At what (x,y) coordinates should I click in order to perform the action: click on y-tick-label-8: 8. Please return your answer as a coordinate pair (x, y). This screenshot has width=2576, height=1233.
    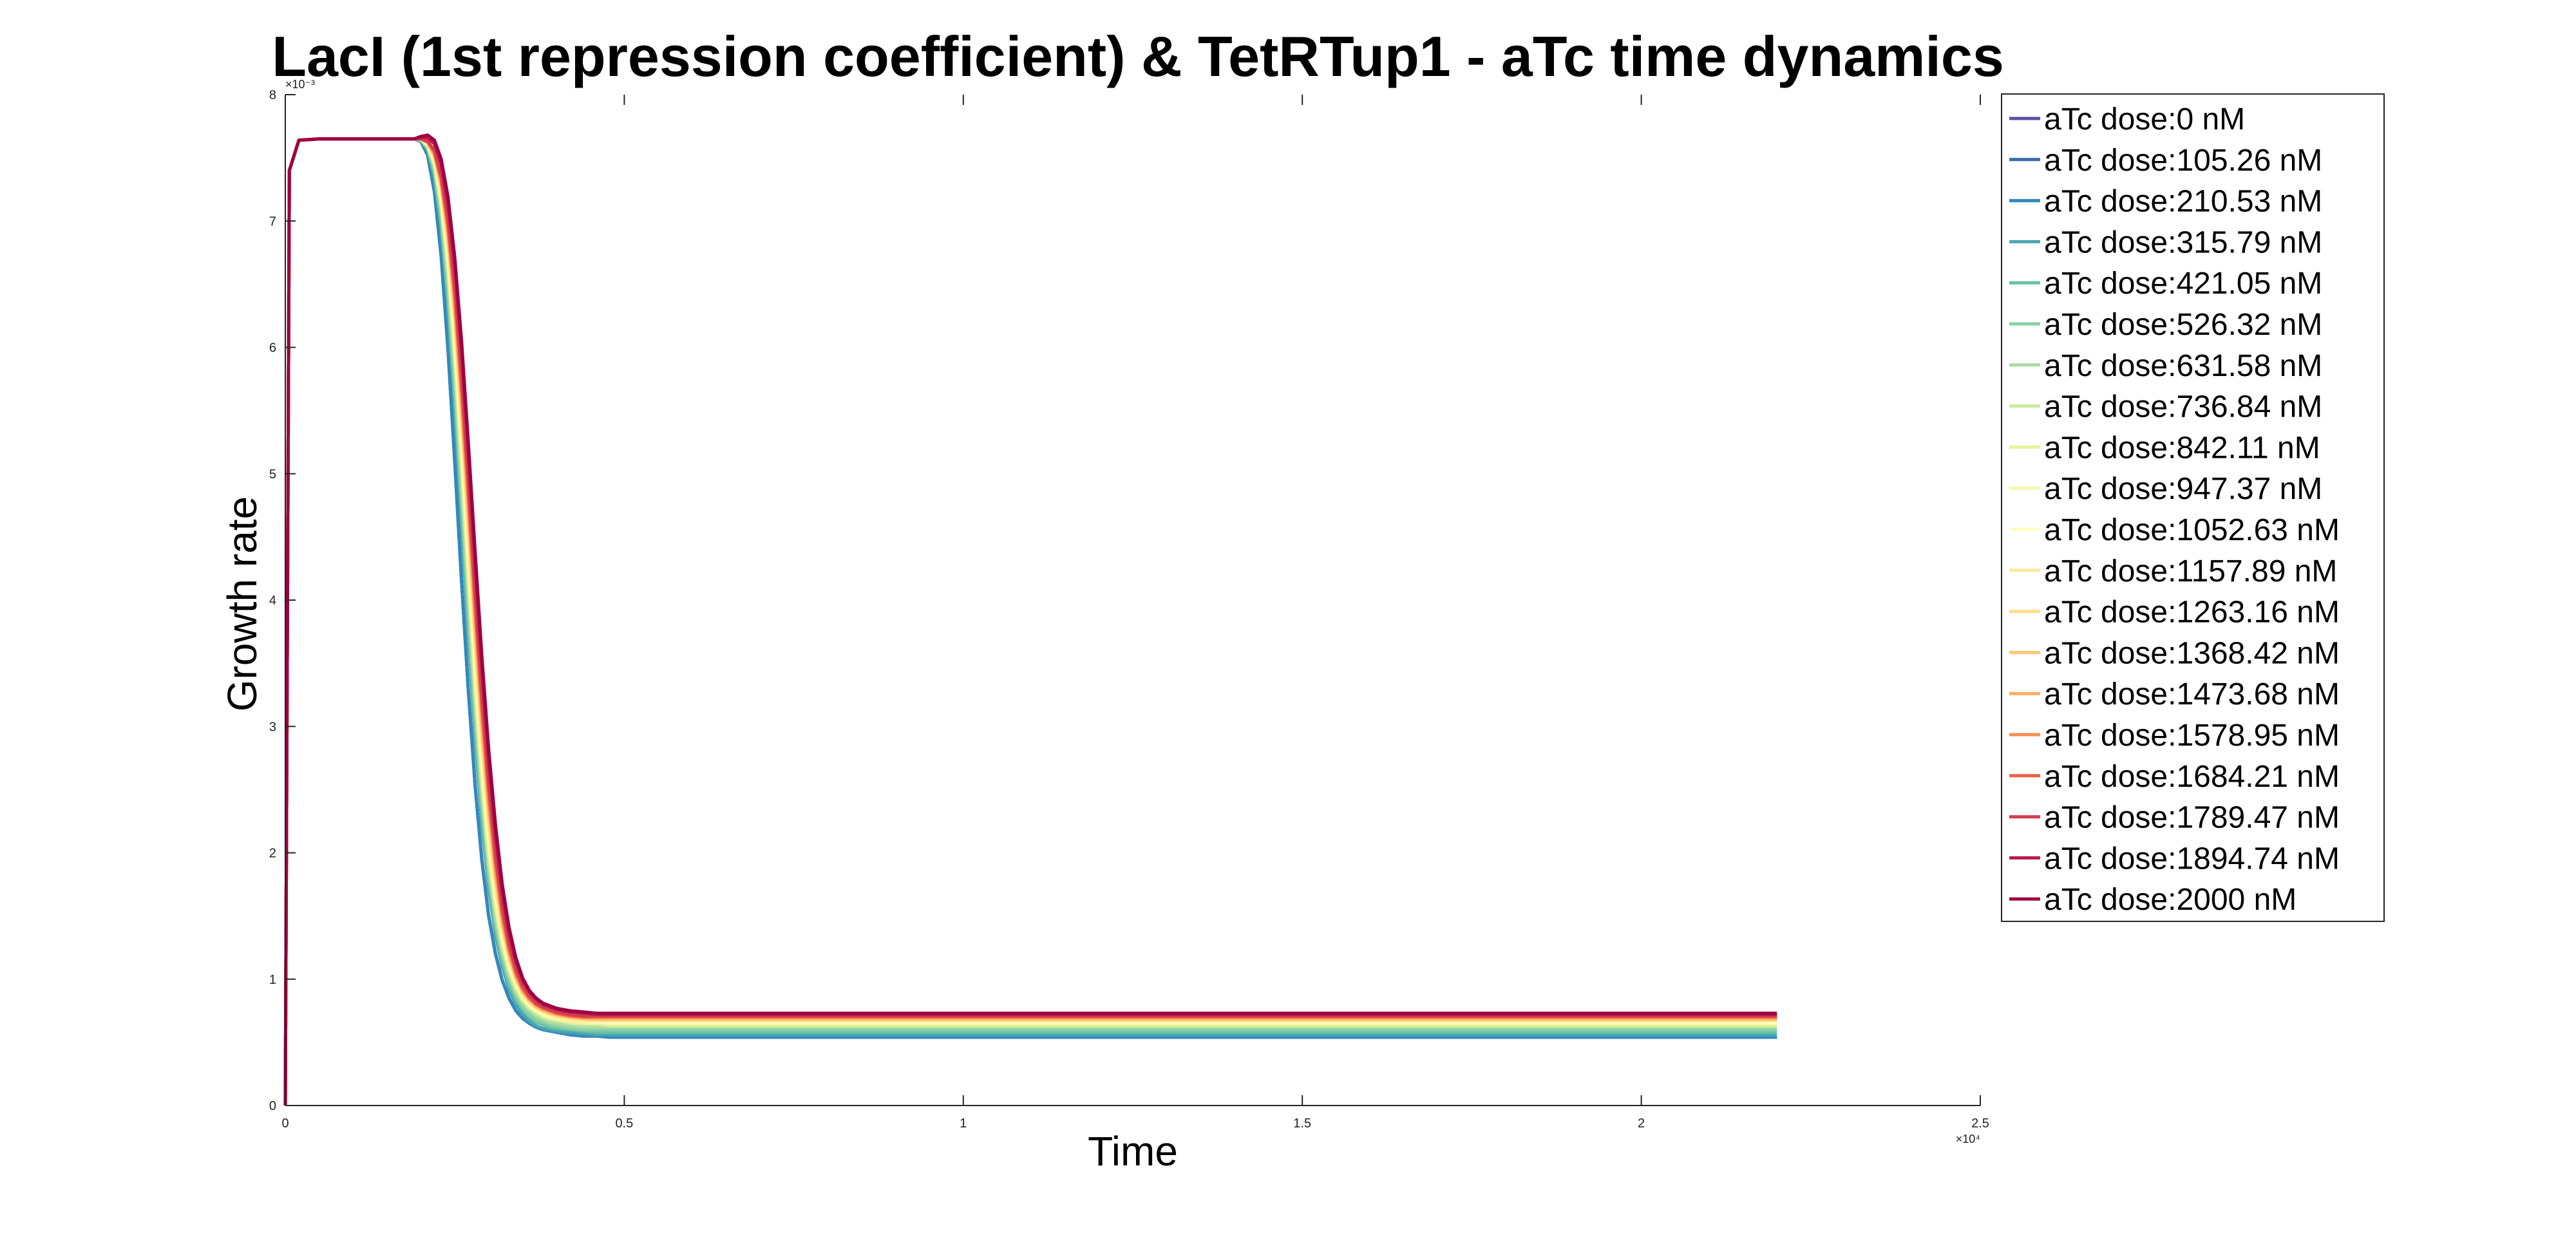
    Looking at the image, I should click on (272, 95).